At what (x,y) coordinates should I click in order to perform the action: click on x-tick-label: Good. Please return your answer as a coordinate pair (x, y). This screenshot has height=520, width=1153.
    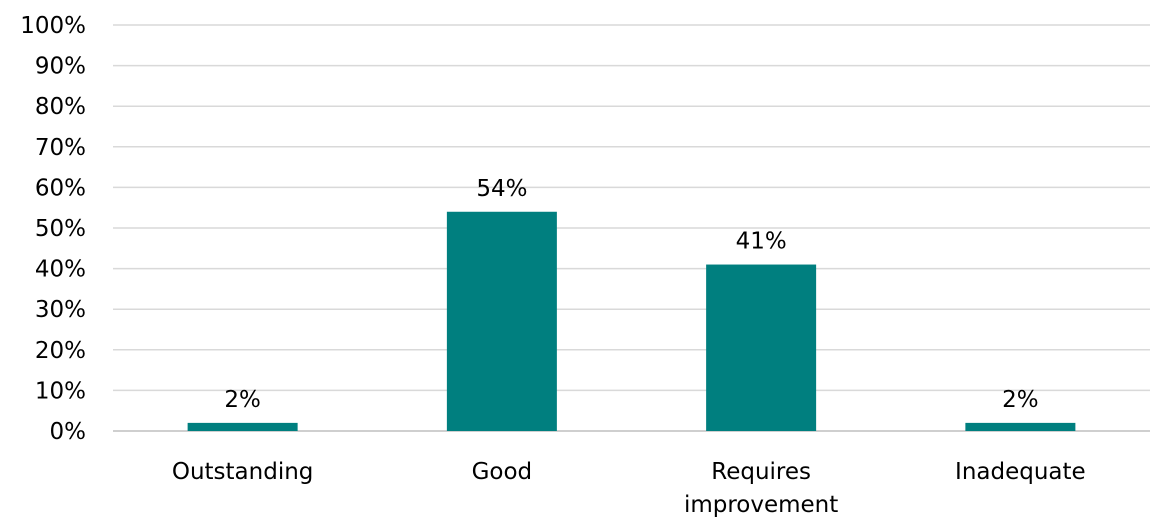
    Looking at the image, I should click on (502, 472).